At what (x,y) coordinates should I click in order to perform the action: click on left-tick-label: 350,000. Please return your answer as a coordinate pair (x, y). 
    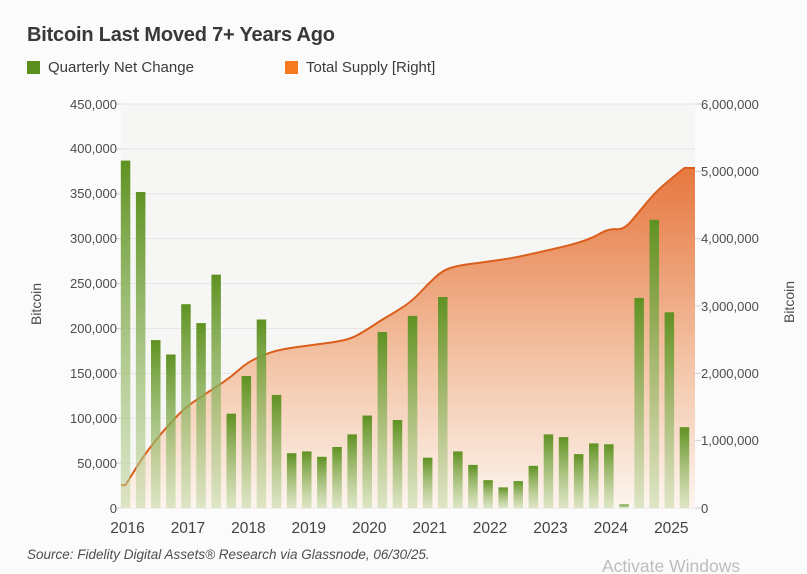
    Looking at the image, I should click on (93, 194).